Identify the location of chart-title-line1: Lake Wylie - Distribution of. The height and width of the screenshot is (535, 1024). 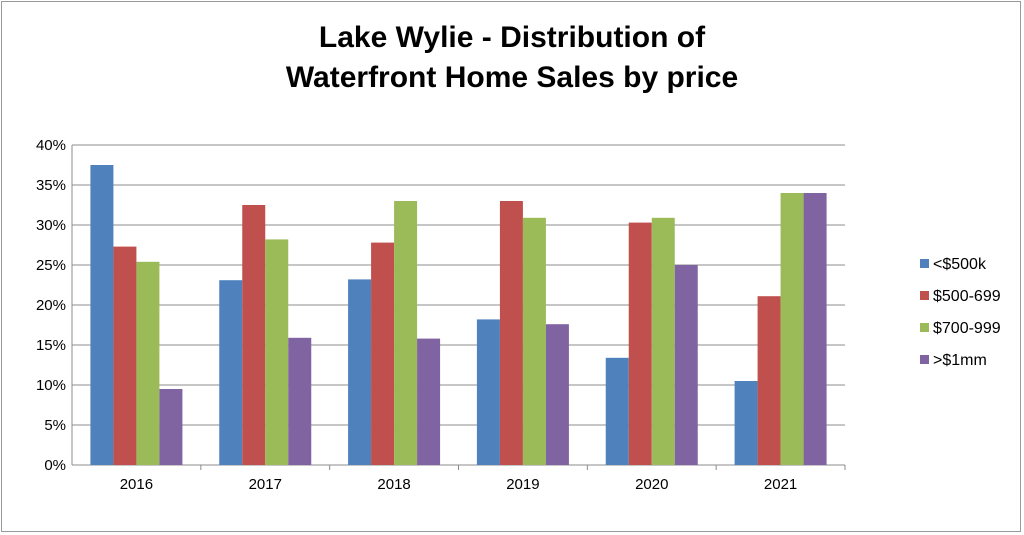
(512, 37).